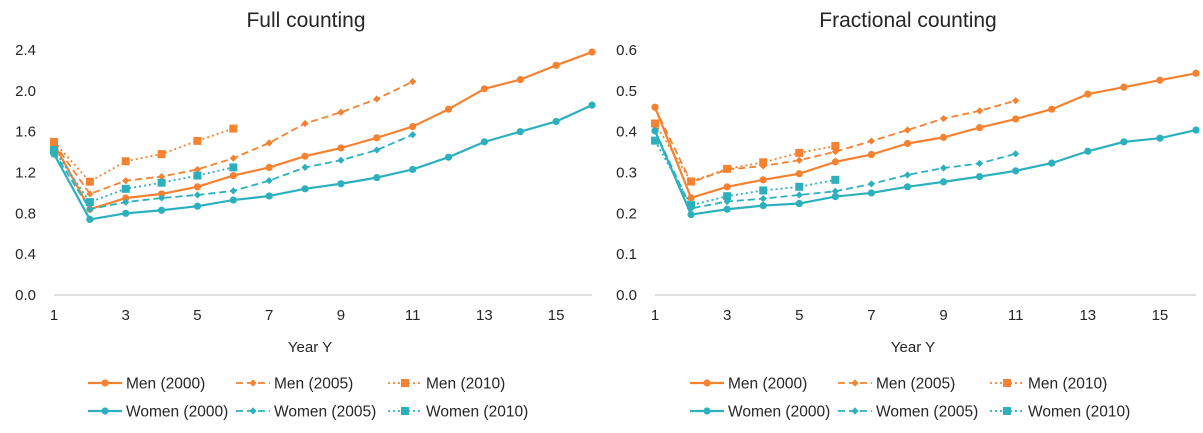  Describe the element at coordinates (626, 295) in the screenshot. I see `y-tick-label: 0.0` at that location.